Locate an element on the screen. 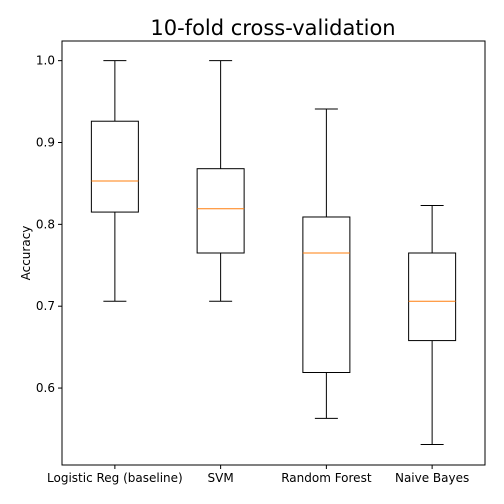 The width and height of the screenshot is (504, 504). chart-title: 10-fold cross-validation is located at coordinates (272, 28).